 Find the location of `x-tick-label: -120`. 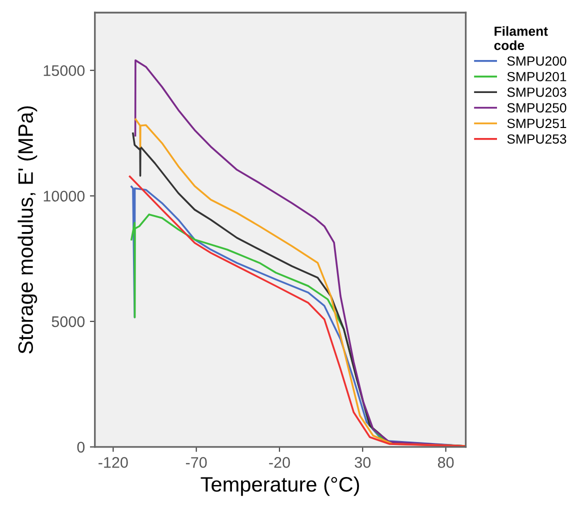

x-tick-label: -120 is located at coordinates (113, 462).